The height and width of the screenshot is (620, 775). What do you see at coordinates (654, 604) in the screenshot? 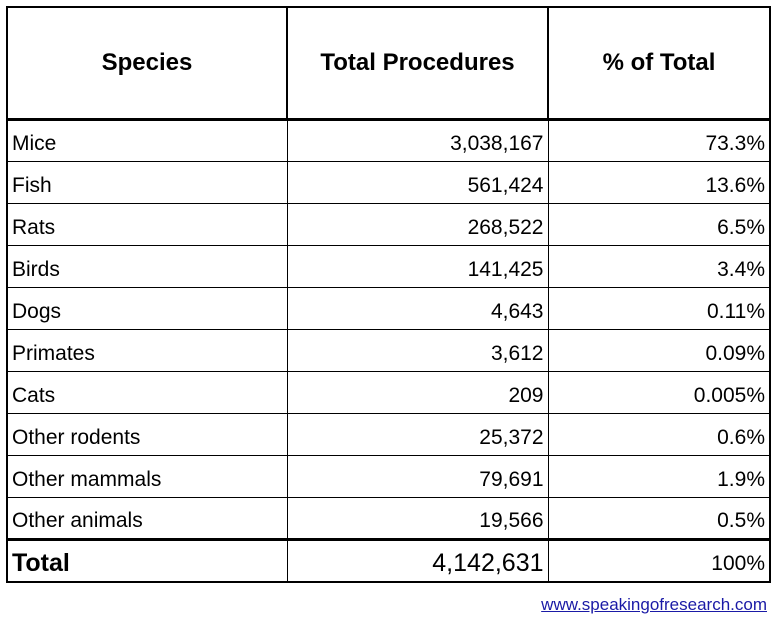
I see `speakingofresearch-link: www.speakingofresearch.com` at bounding box center [654, 604].